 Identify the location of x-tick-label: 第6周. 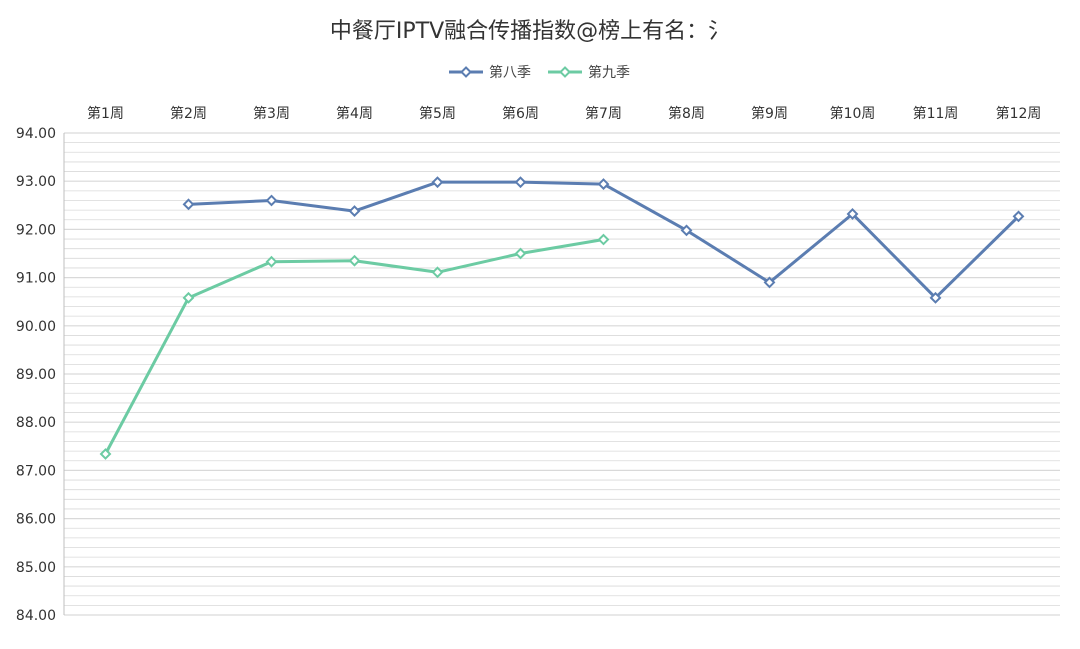
(520, 113).